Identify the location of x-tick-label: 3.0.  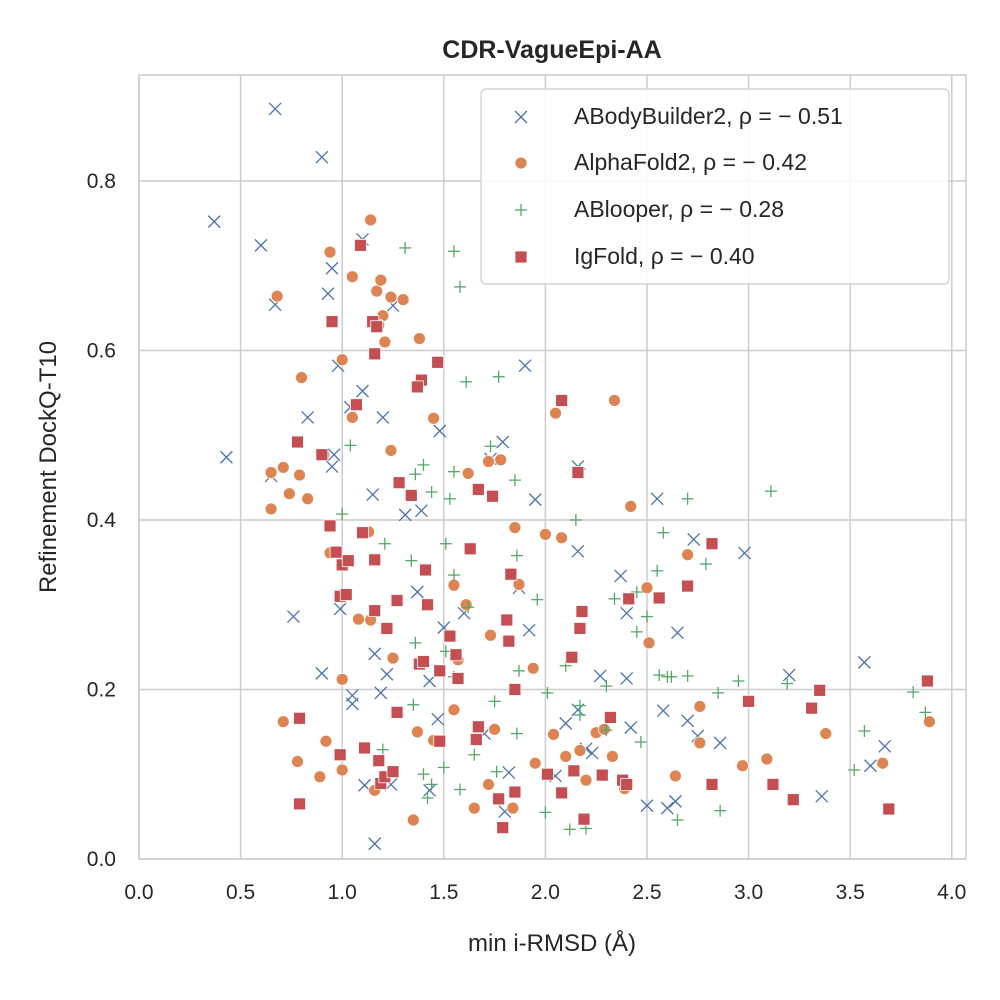
(748, 892).